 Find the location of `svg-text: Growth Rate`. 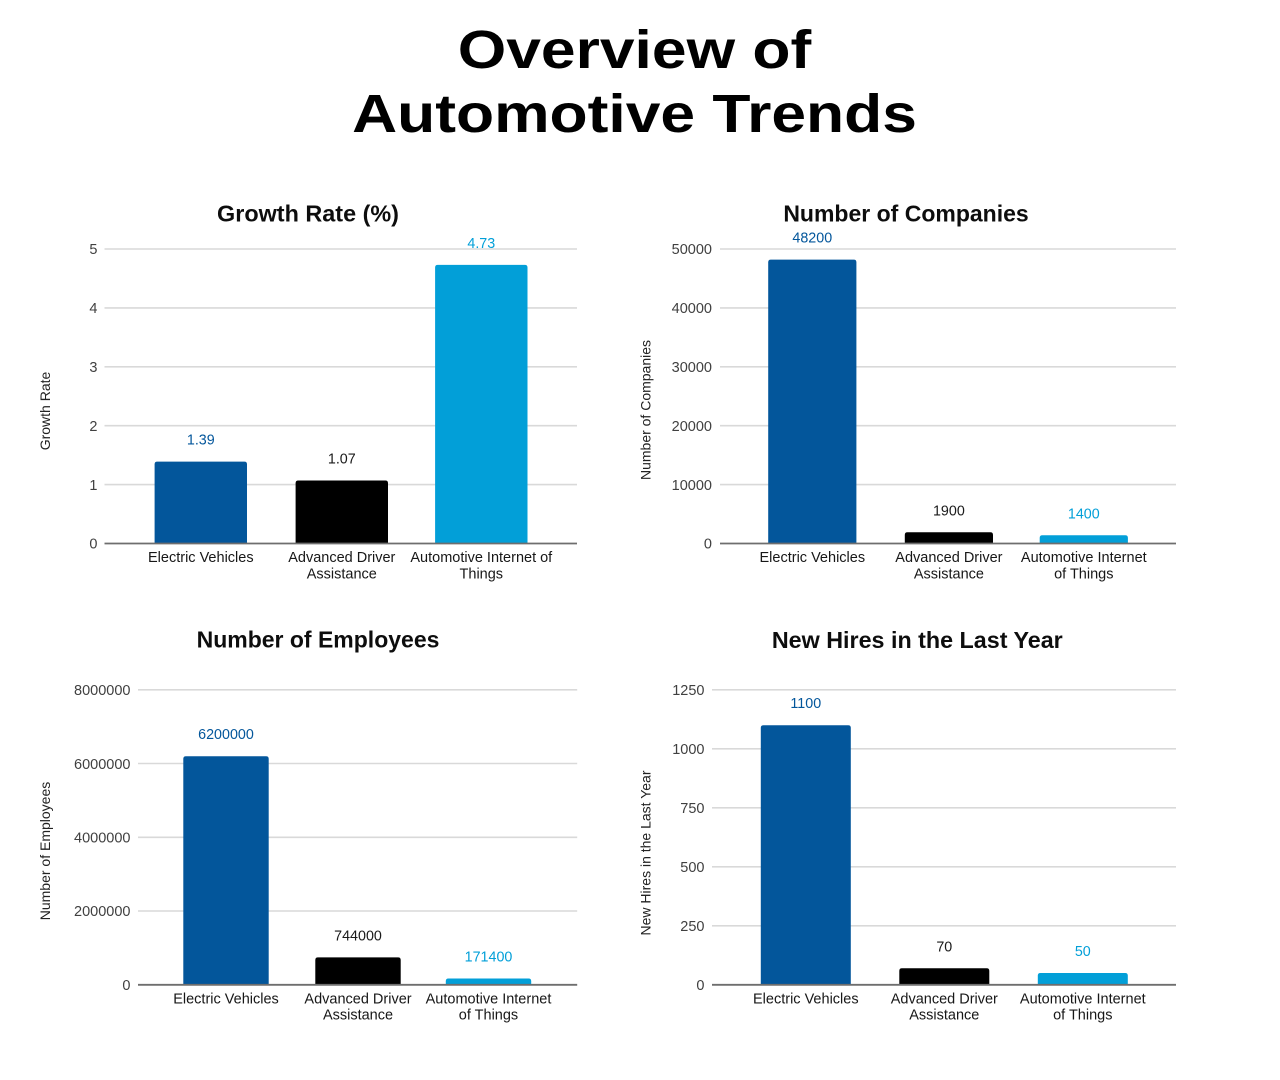

svg-text: Growth Rate is located at coordinates (45, 410).